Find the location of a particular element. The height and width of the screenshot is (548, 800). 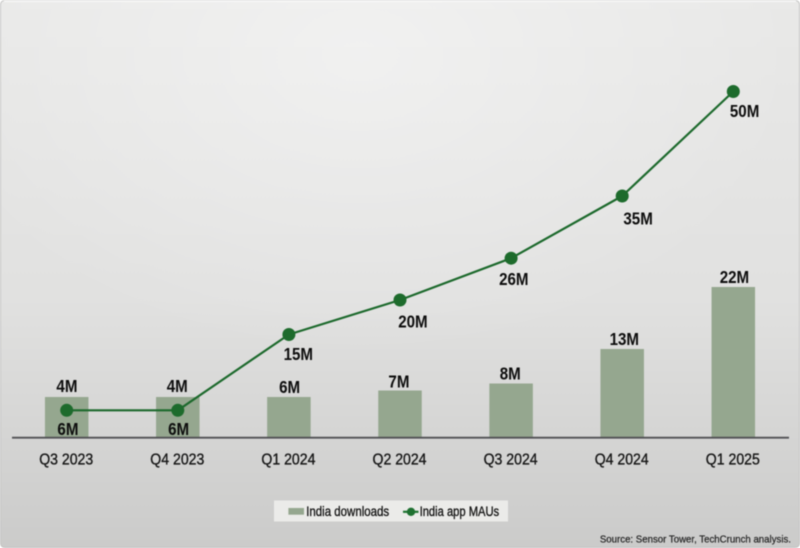

svg-text: 15M is located at coordinates (298, 354).